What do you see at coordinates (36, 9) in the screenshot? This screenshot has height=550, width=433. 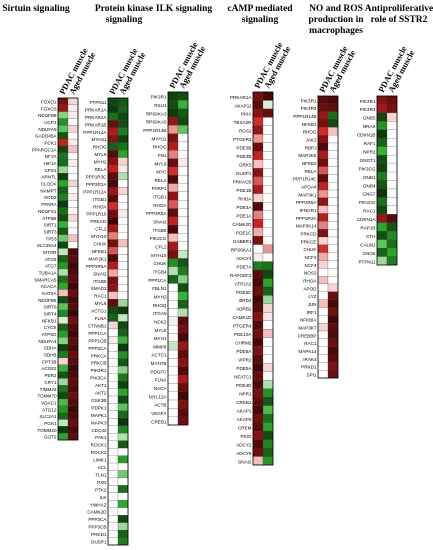 I see `panel-title: Sirtuin signaling` at bounding box center [36, 9].